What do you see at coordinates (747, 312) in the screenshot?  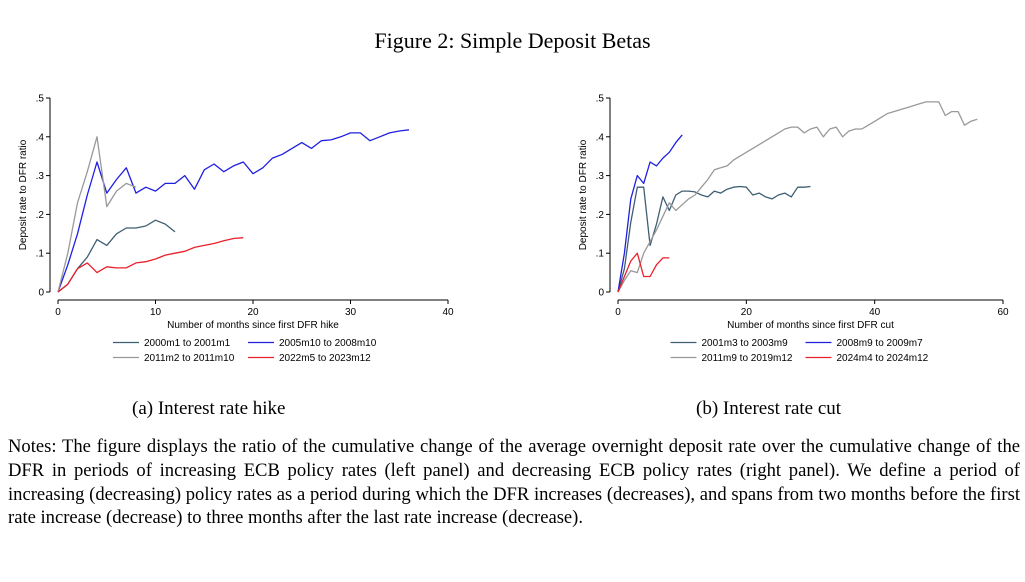 I see `chart-b-xtick-label: 20` at bounding box center [747, 312].